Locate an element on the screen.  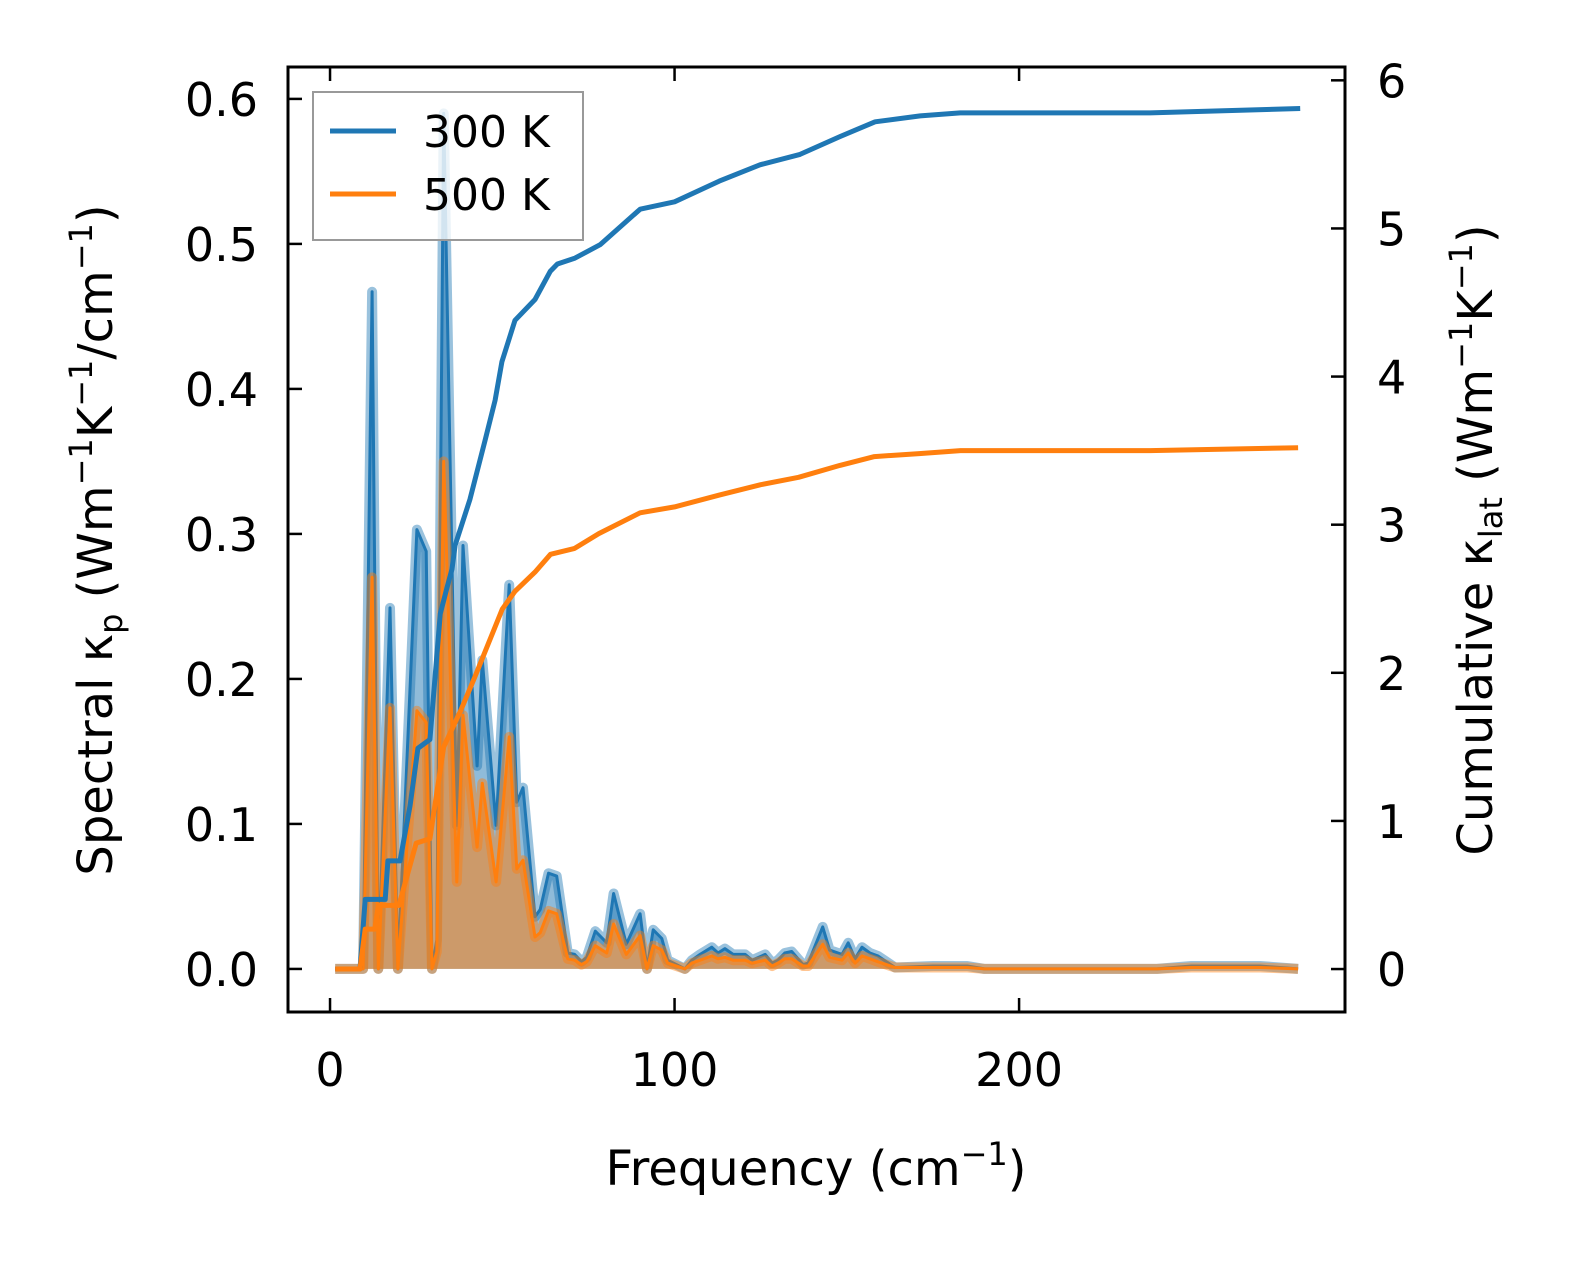
y-right-tick-label: 0 is located at coordinates (1391, 970).